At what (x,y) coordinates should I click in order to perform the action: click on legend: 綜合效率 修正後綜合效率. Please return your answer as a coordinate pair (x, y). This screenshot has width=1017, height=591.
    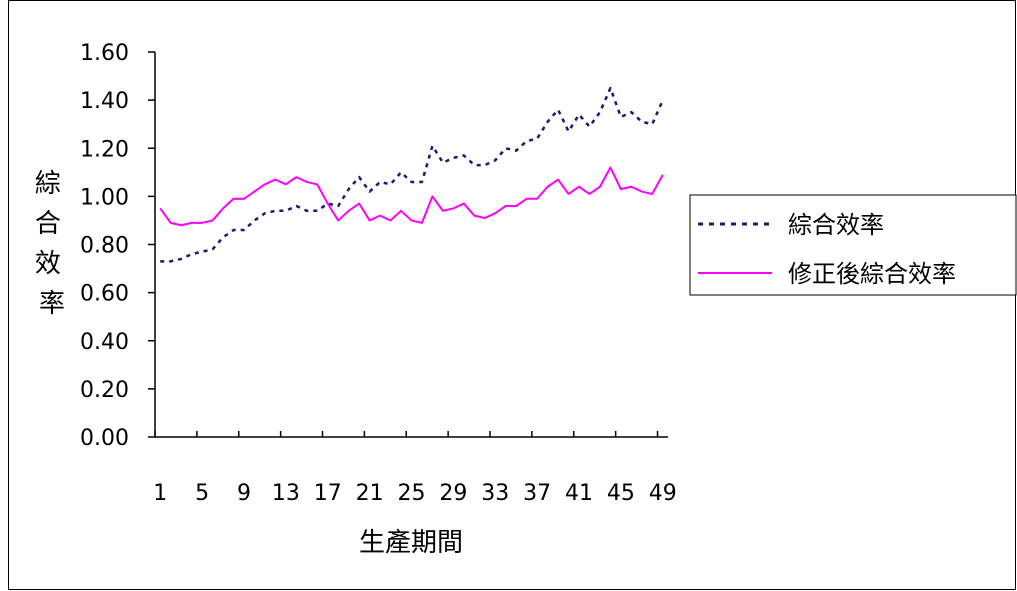
    Looking at the image, I should click on (853, 245).